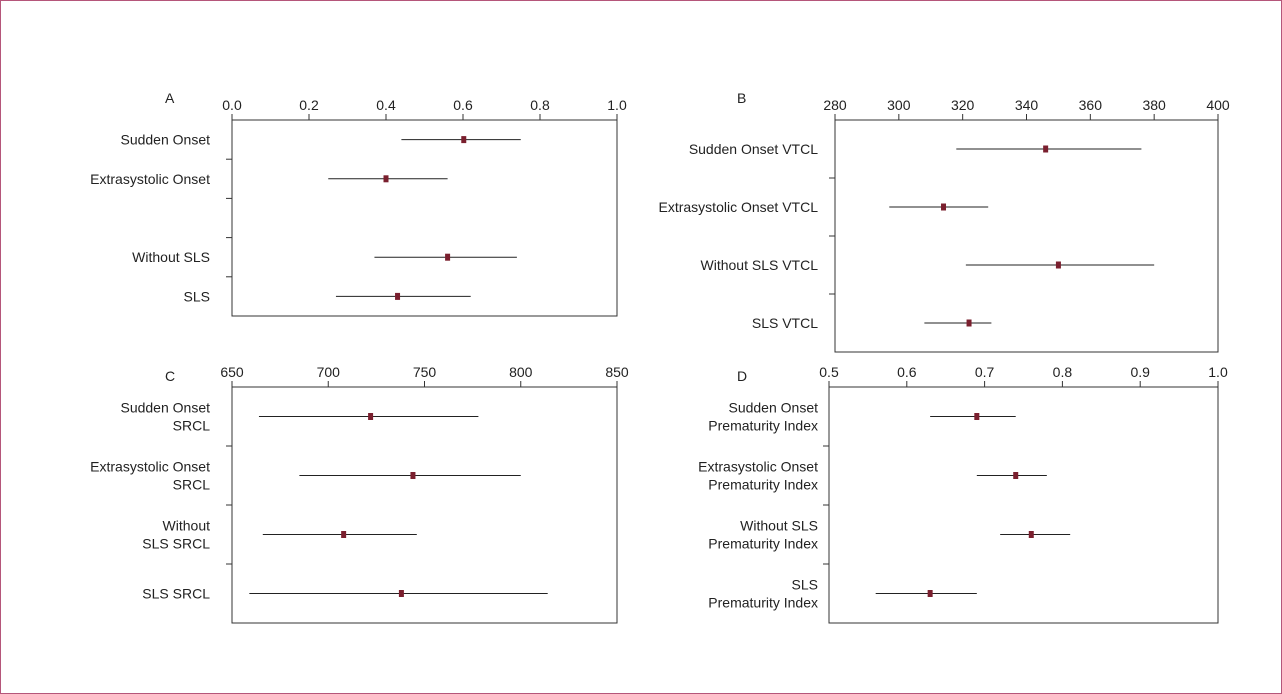 The height and width of the screenshot is (694, 1282). Describe the element at coordinates (187, 526) in the screenshot. I see `row-label: Without` at that location.